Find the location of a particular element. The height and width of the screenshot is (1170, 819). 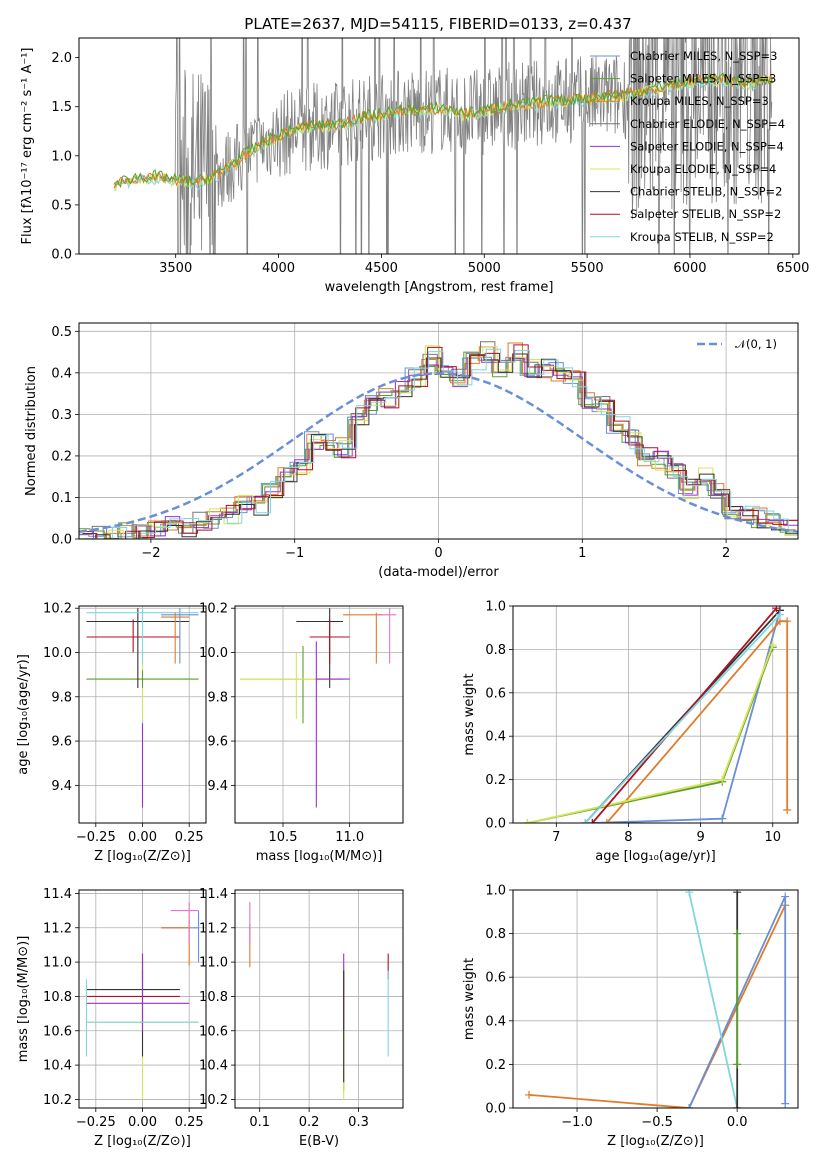

y-tick-label: 11.0 is located at coordinates (213, 963).